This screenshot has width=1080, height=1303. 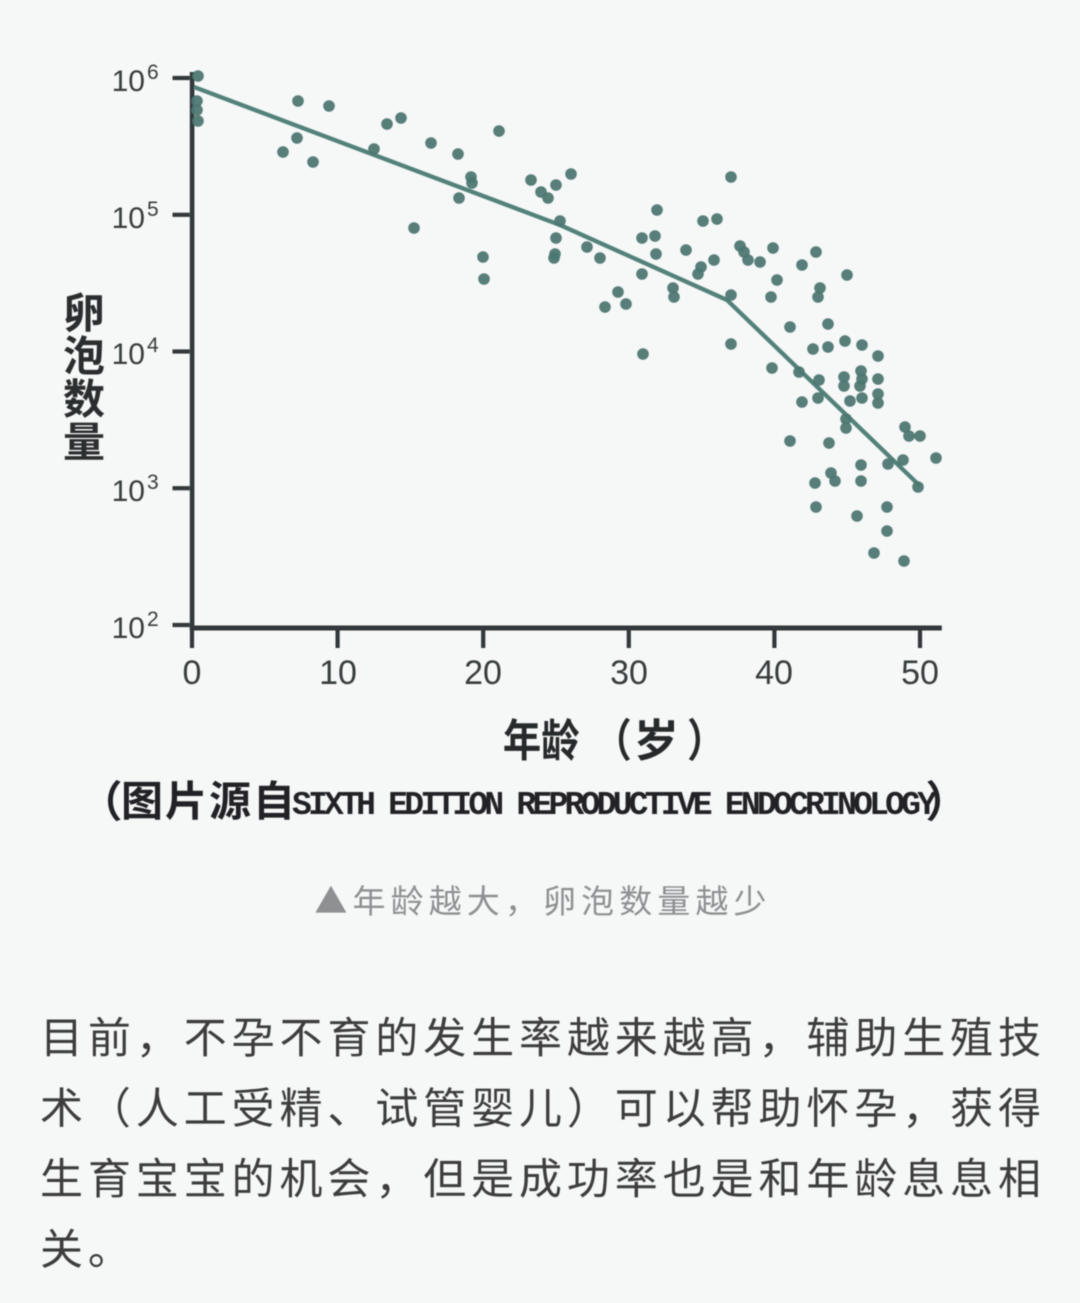 What do you see at coordinates (153, 345) in the screenshot?
I see `svg-text: 4` at bounding box center [153, 345].